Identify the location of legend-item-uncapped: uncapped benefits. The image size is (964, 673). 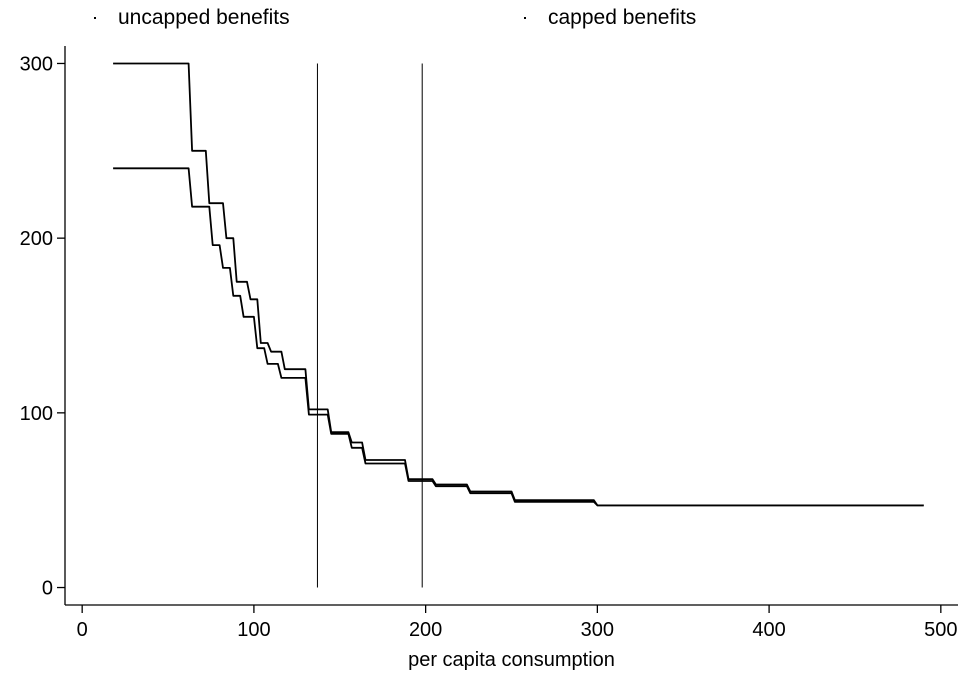
(192, 18).